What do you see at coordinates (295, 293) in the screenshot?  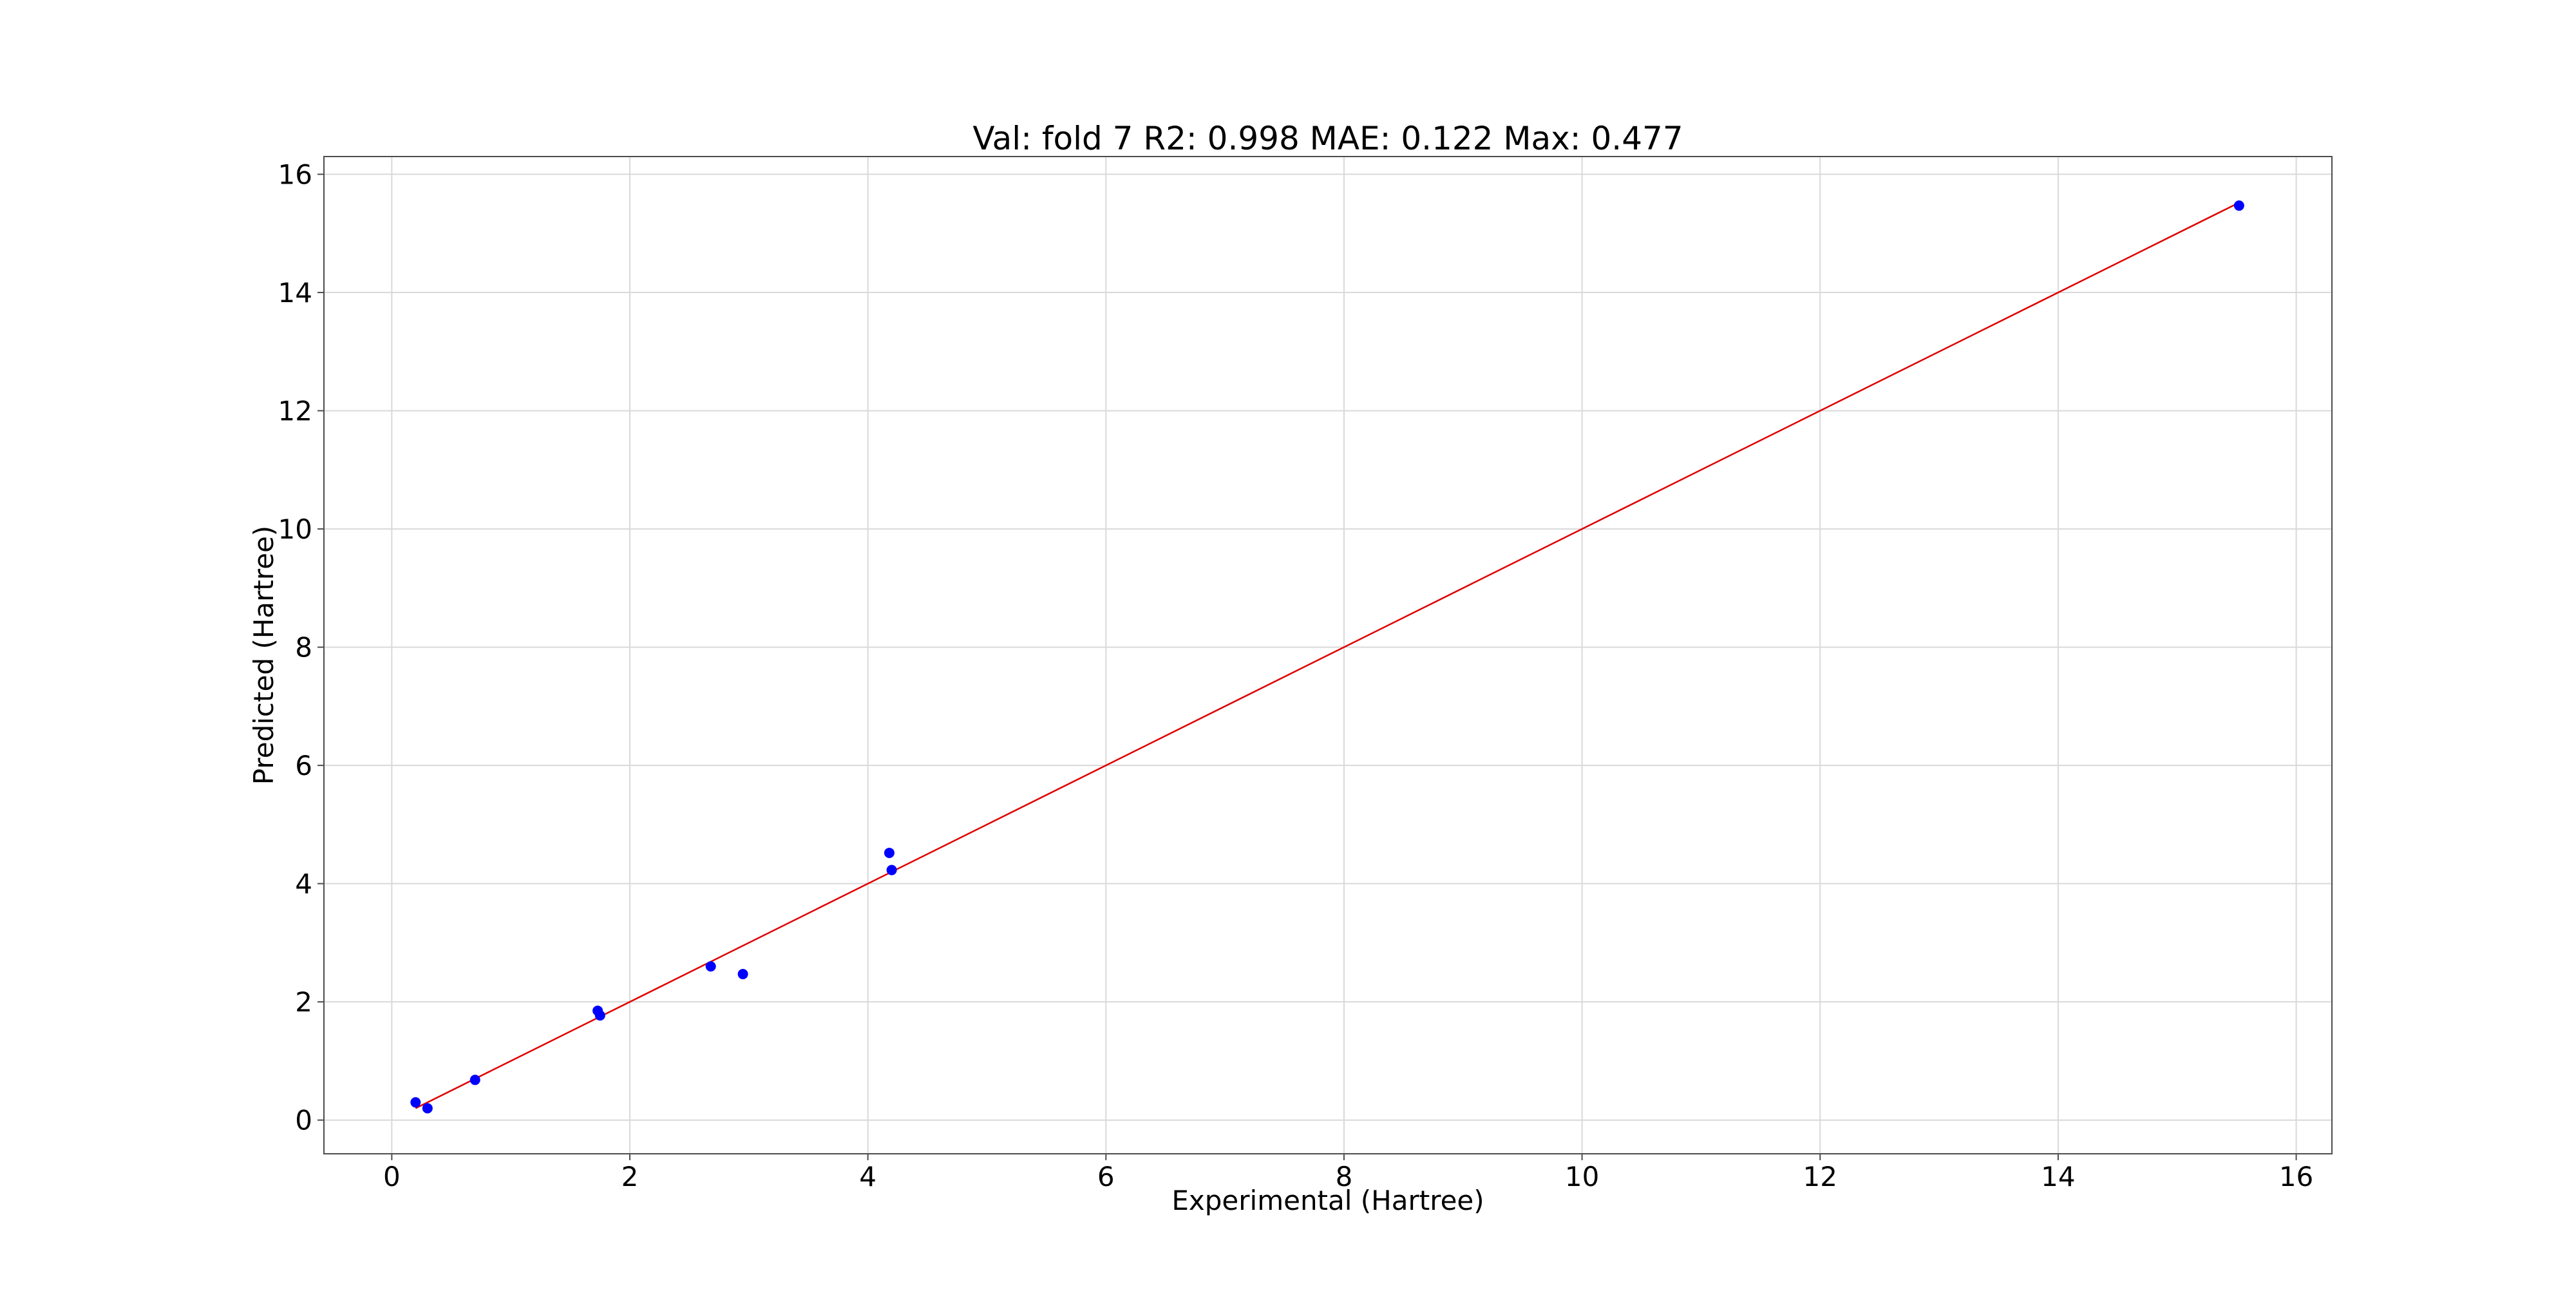 I see `y-tick-label: 14` at bounding box center [295, 293].